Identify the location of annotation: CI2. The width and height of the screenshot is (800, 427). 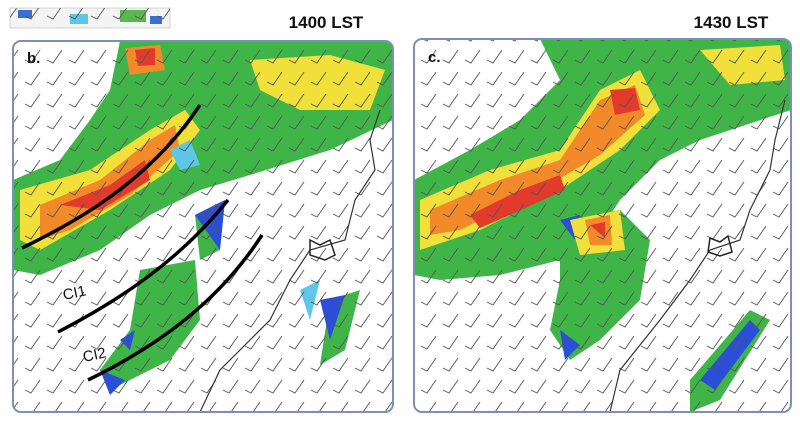
(94, 354).